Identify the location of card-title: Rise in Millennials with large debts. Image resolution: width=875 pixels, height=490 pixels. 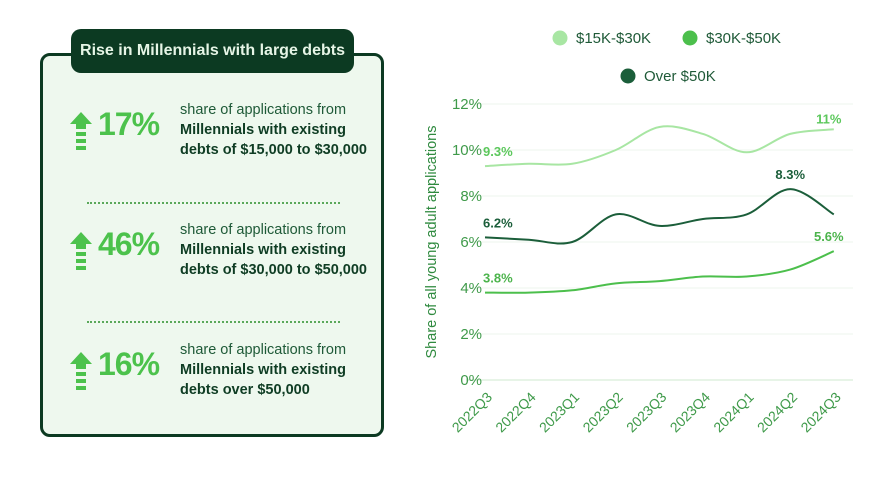
(212, 51).